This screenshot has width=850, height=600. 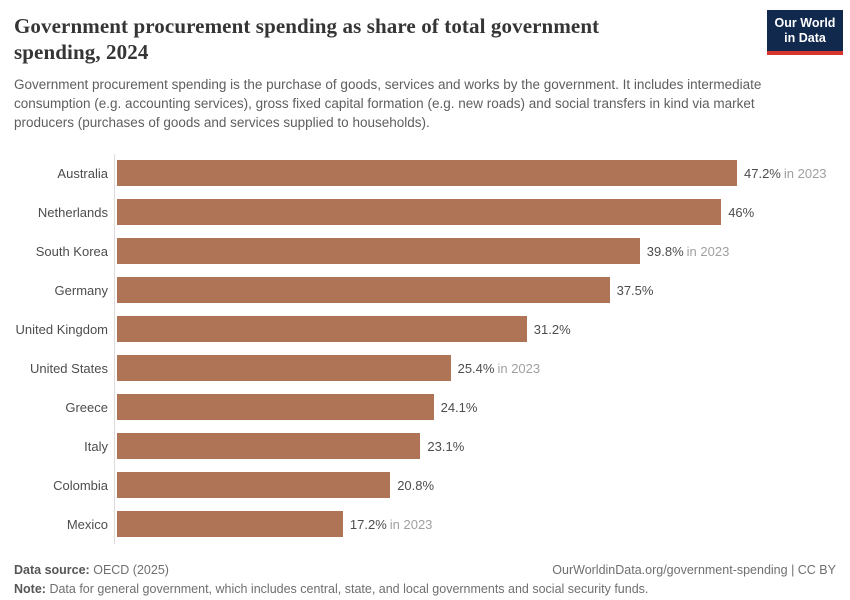 I want to click on bar-value-label: 20.8%, so click(x=415, y=485).